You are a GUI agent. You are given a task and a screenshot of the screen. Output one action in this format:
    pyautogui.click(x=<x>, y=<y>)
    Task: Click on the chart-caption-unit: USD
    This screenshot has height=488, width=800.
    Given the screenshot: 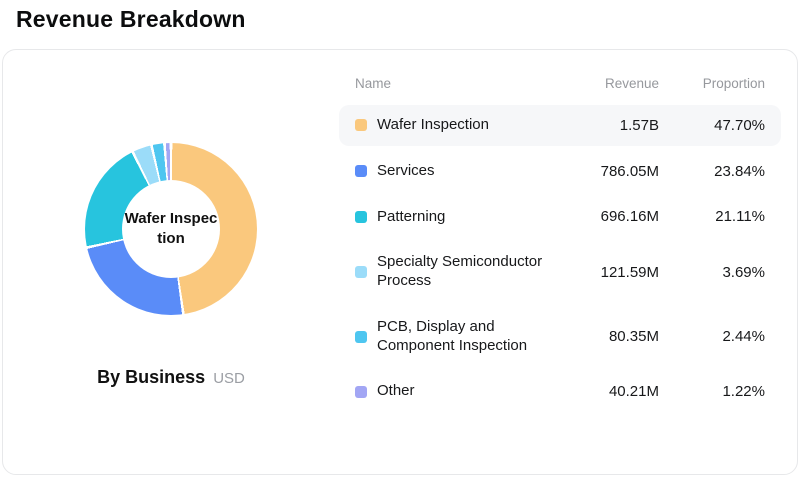 What is the action you would take?
    pyautogui.click(x=229, y=378)
    